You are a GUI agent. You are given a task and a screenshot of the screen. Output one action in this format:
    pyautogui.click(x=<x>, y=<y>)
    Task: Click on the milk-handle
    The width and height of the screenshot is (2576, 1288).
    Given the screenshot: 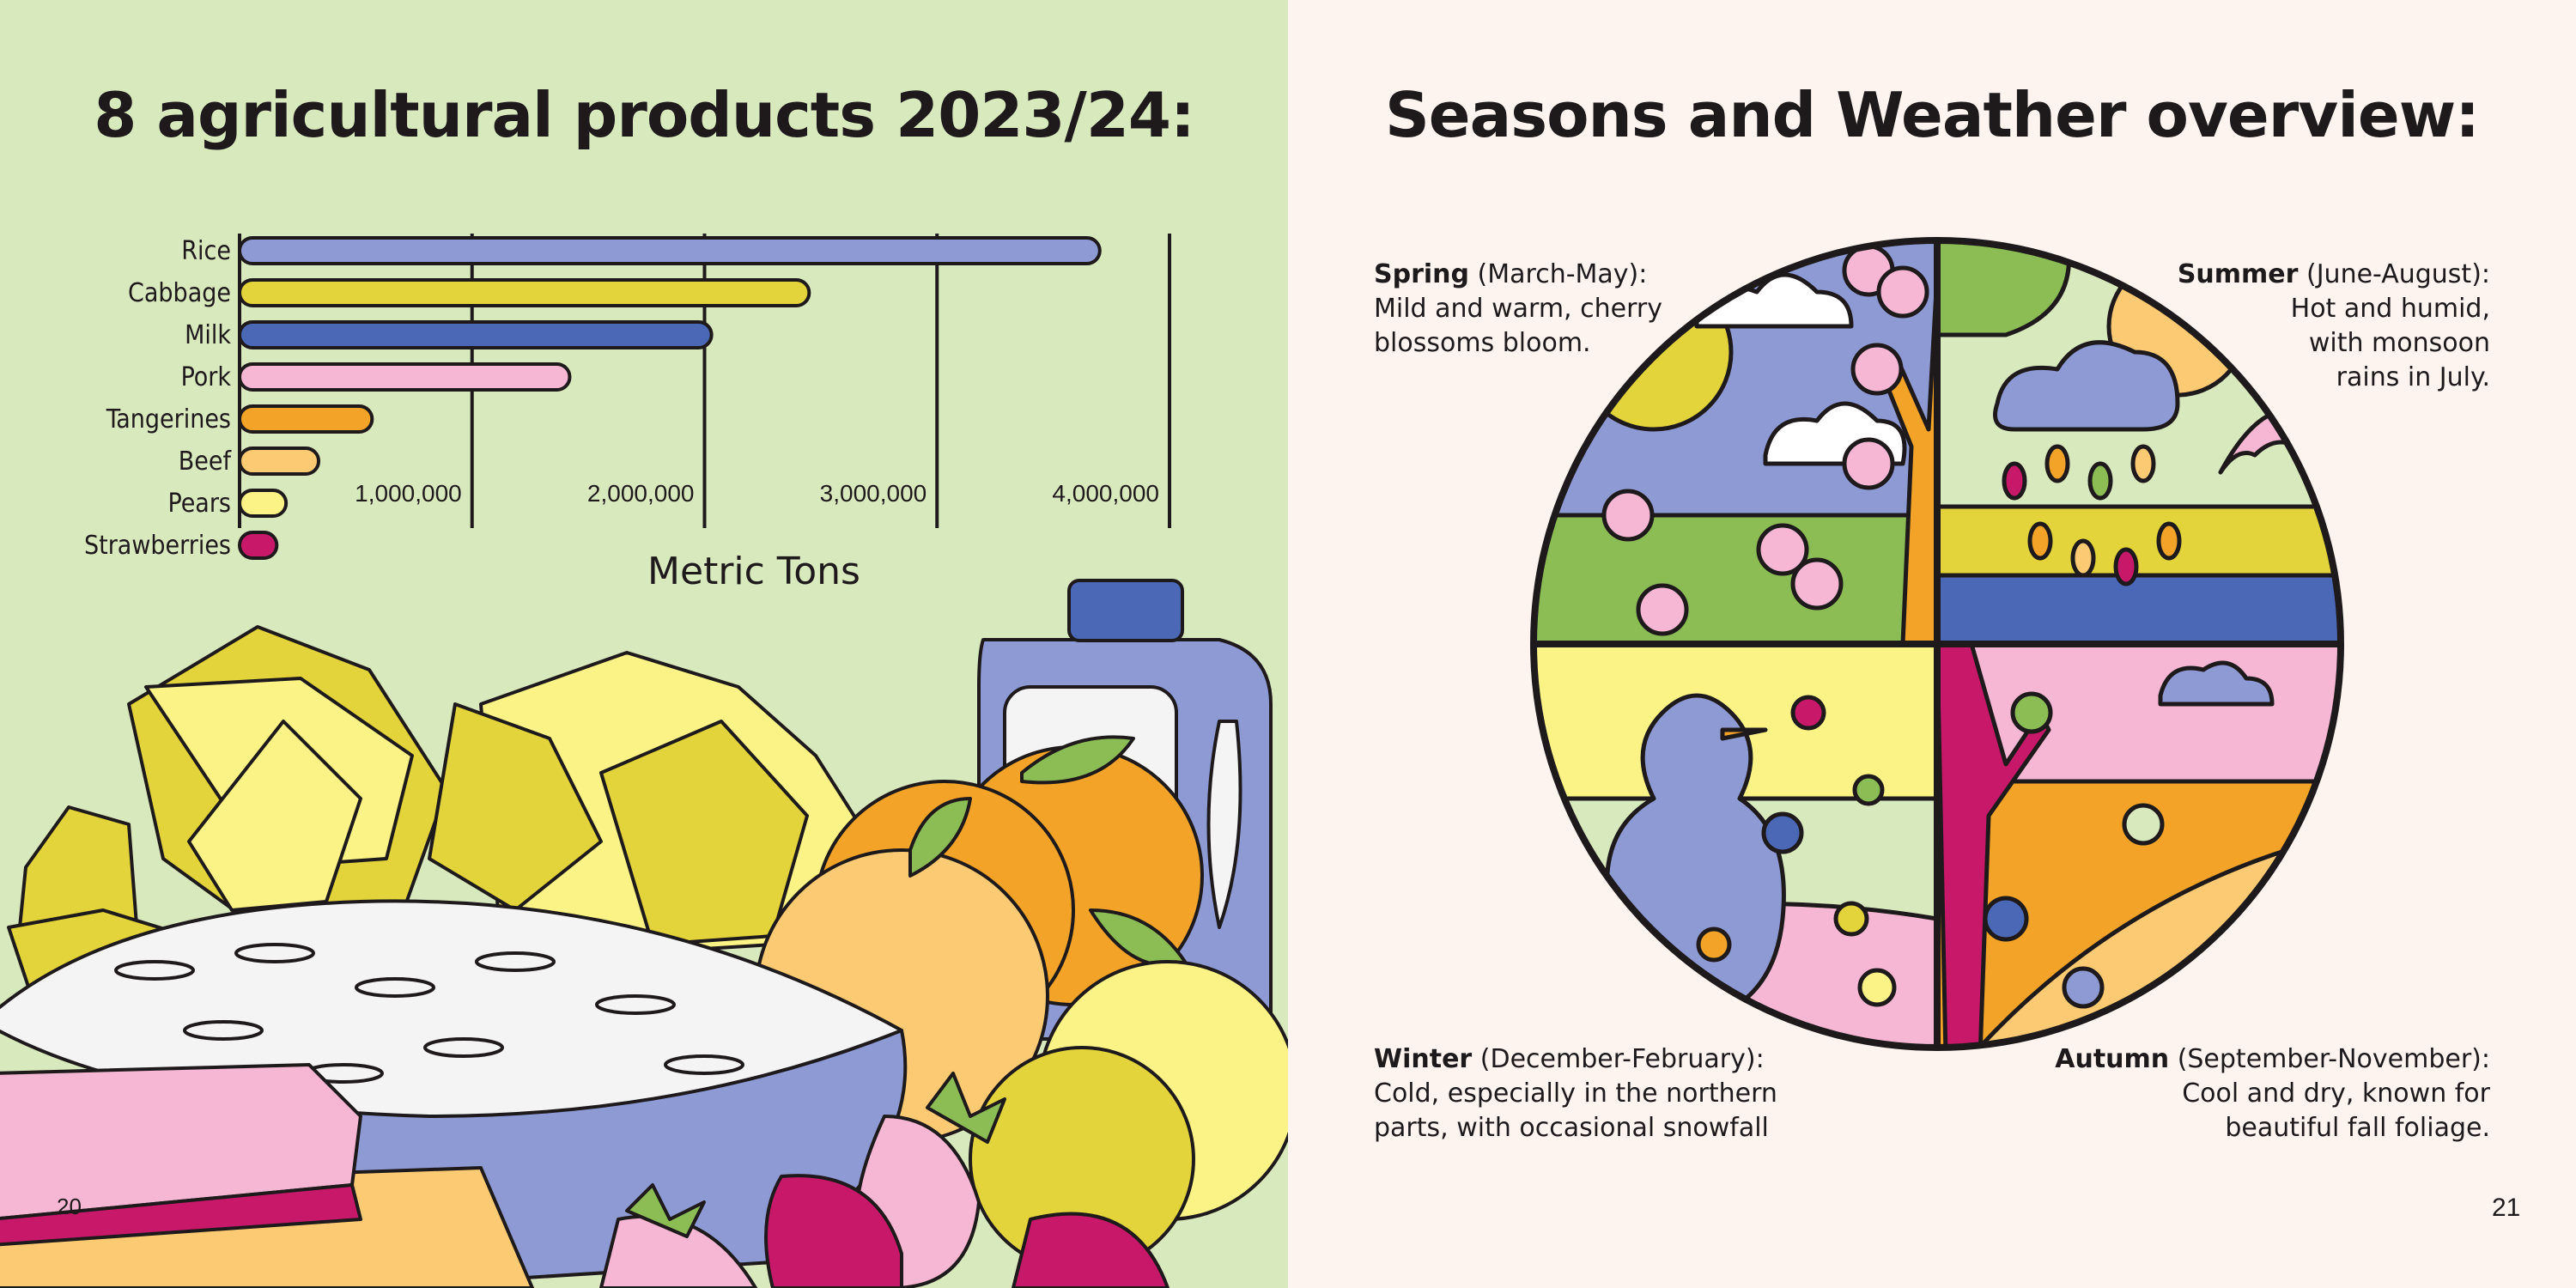 What is the action you would take?
    pyautogui.click(x=1224, y=824)
    